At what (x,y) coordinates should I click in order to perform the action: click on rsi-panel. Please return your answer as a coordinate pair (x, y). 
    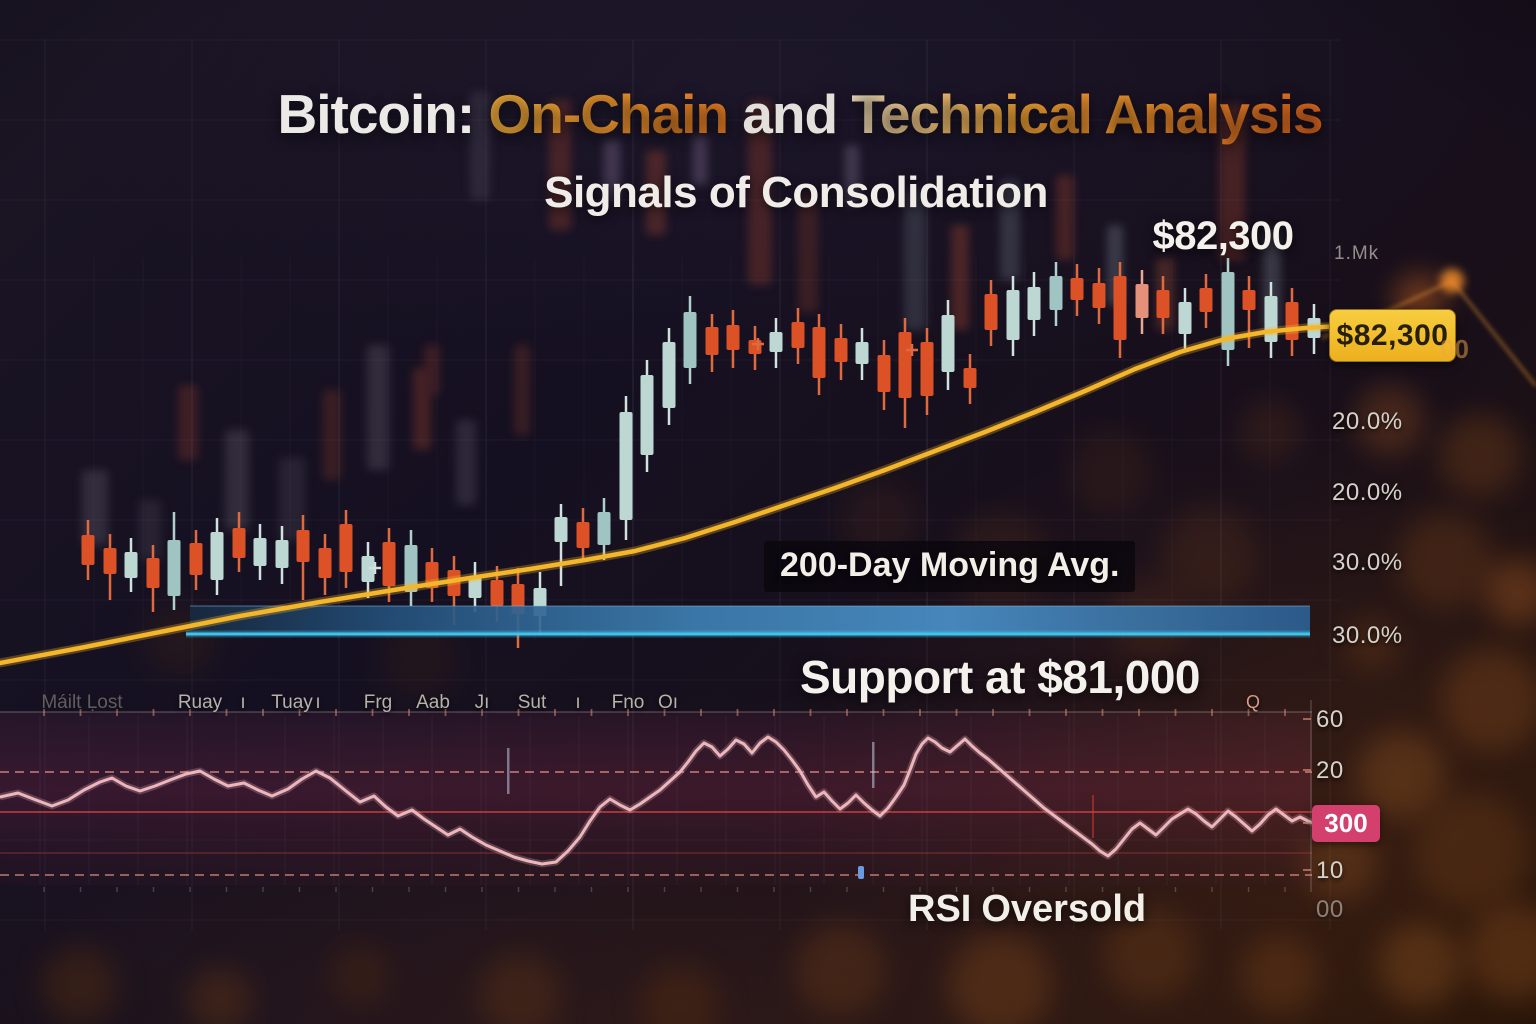
    Looking at the image, I should click on (659, 798).